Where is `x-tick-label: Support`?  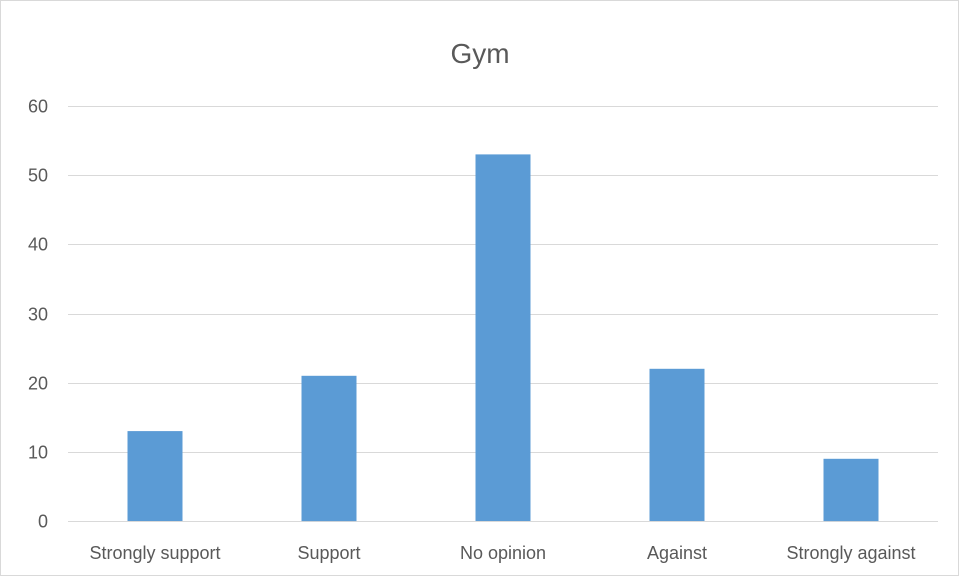
x-tick-label: Support is located at coordinates (328, 553).